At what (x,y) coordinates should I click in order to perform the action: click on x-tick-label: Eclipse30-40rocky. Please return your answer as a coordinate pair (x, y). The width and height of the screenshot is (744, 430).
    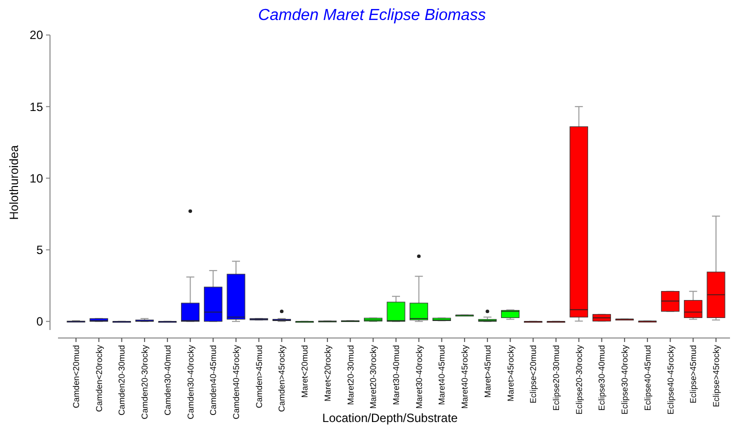
    Looking at the image, I should click on (625, 379).